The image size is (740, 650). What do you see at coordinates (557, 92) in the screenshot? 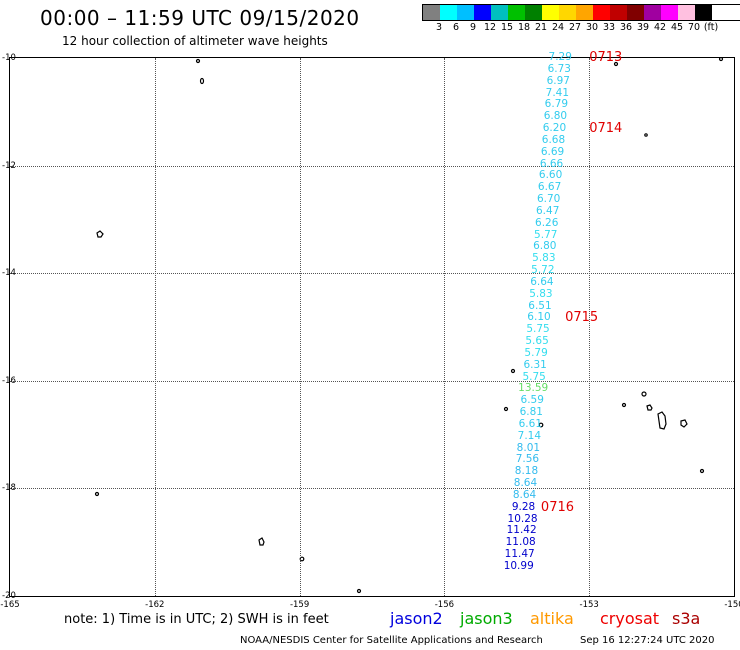
I see `wave-height-reading: 7.41` at bounding box center [557, 92].